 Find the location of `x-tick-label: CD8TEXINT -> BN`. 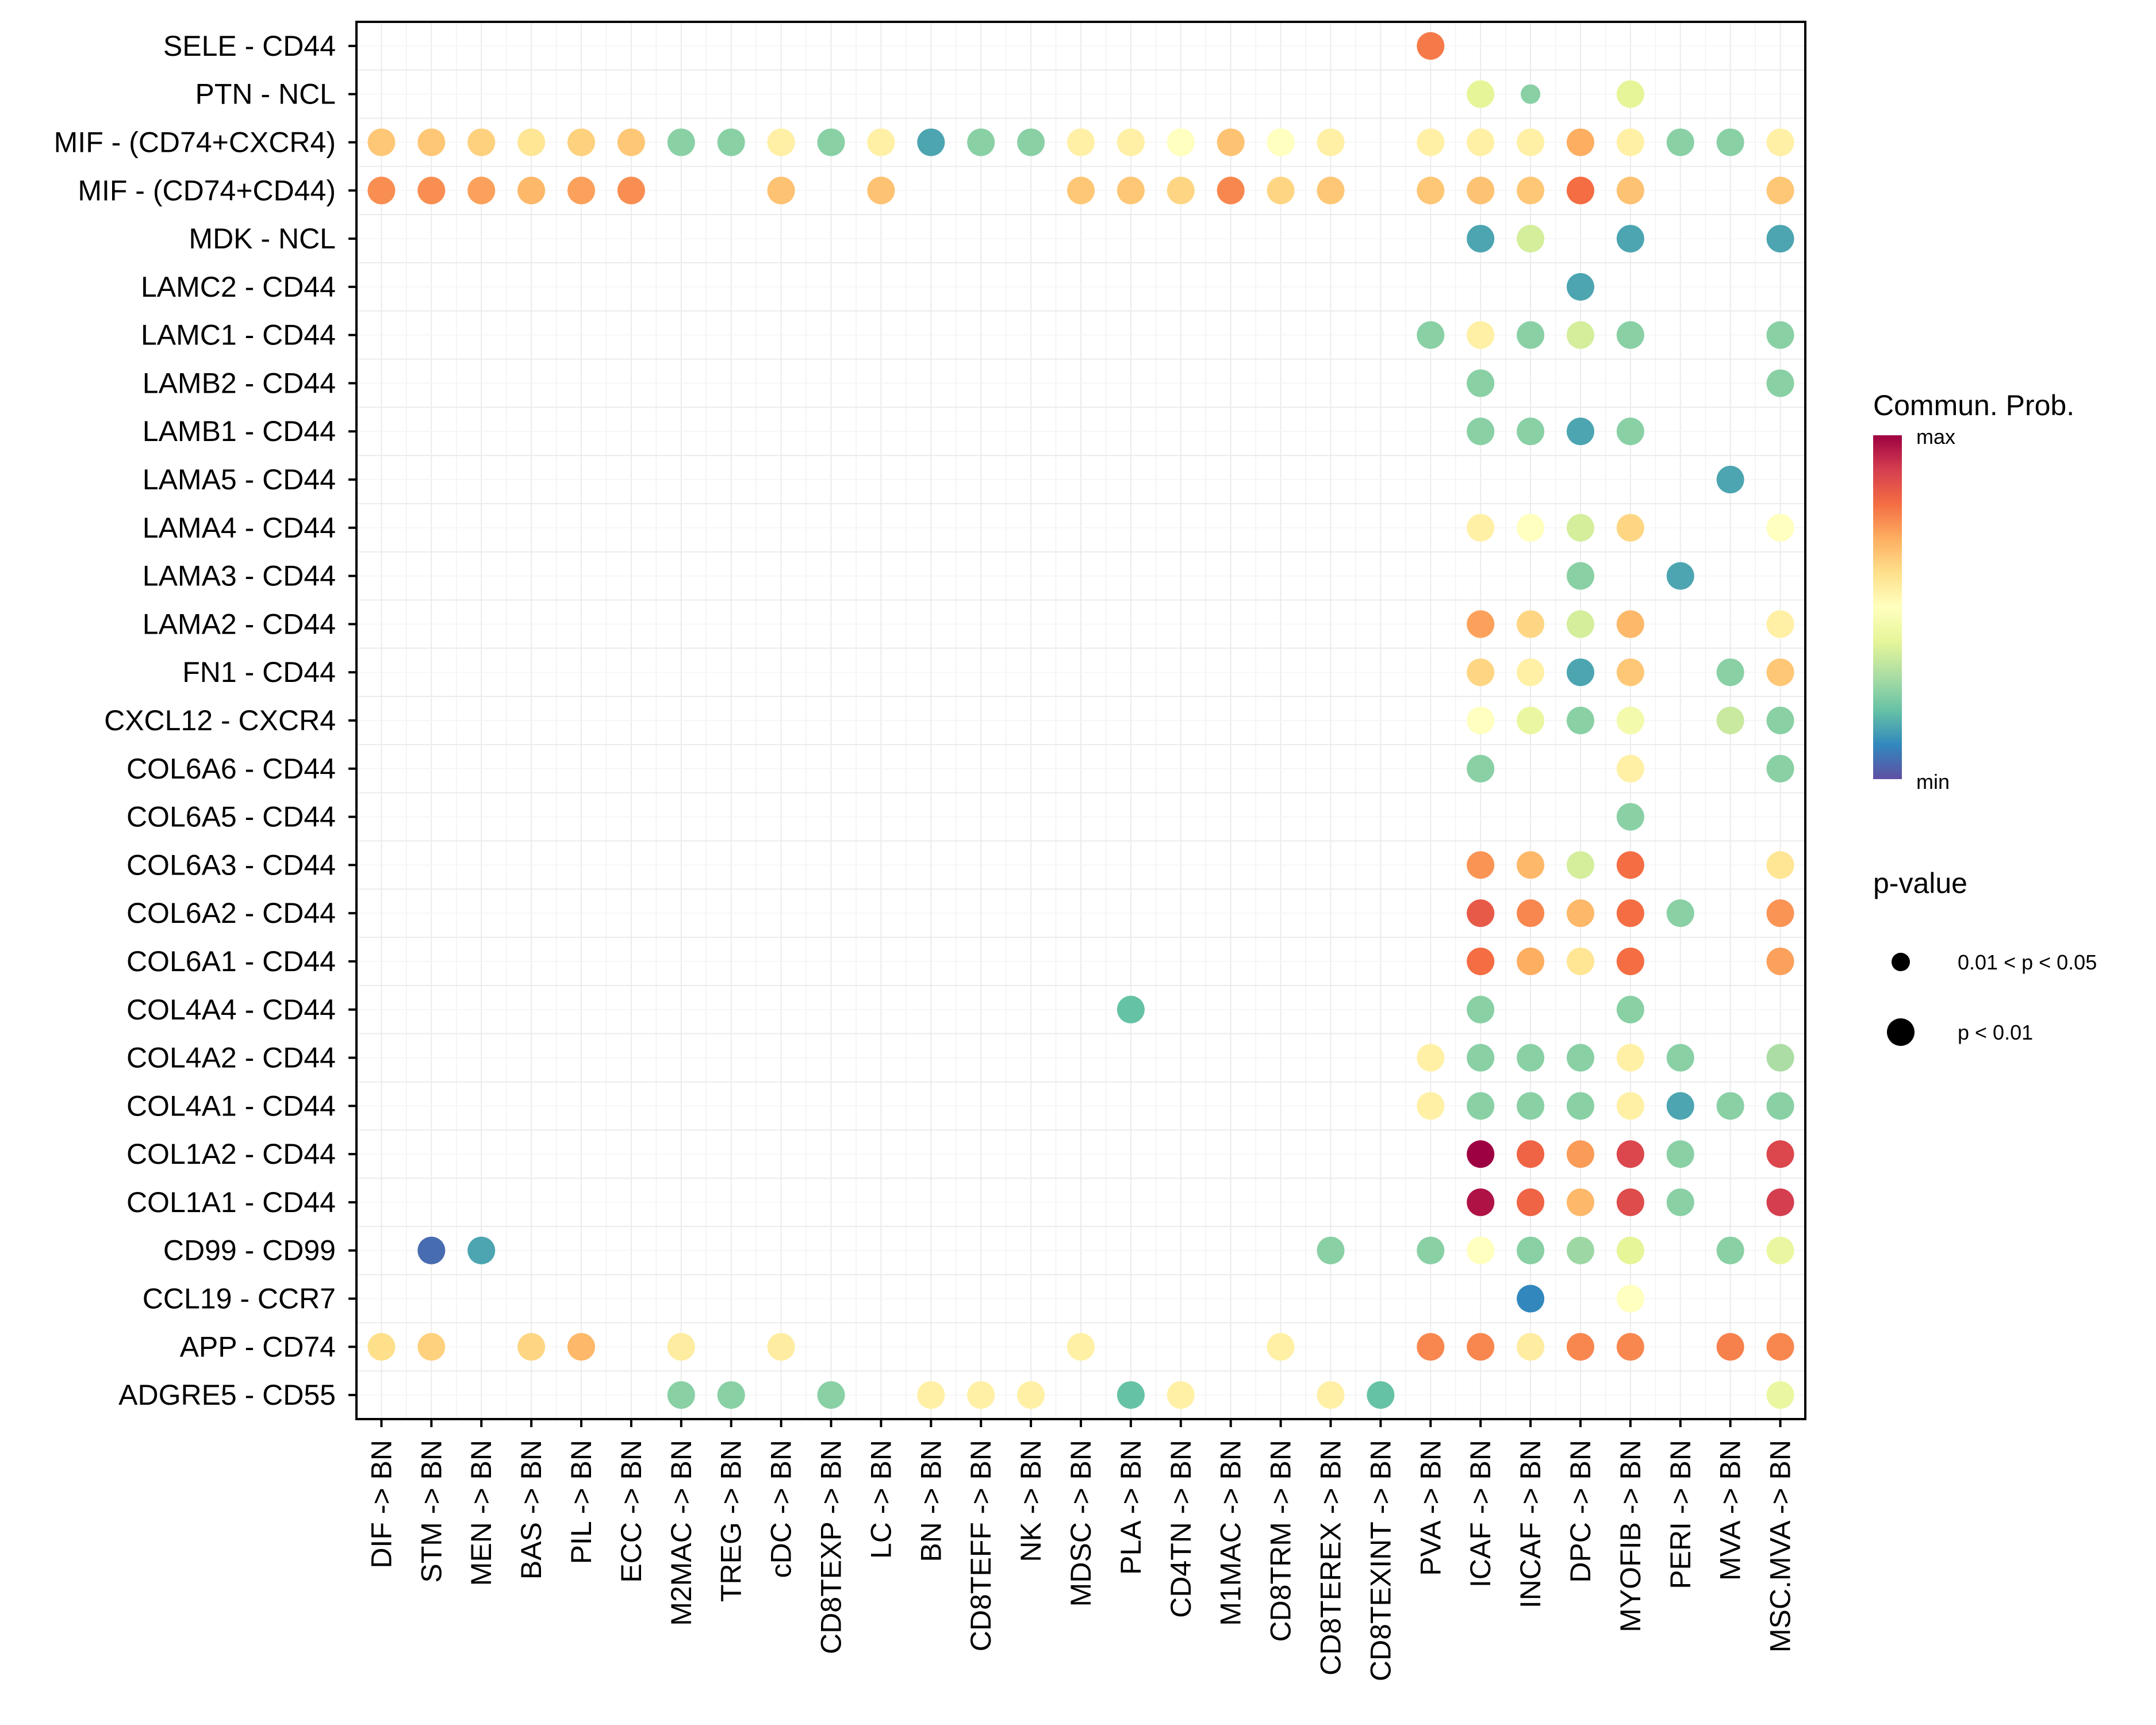

x-tick-label: CD8TEXINT -> BN is located at coordinates (1380, 1560).